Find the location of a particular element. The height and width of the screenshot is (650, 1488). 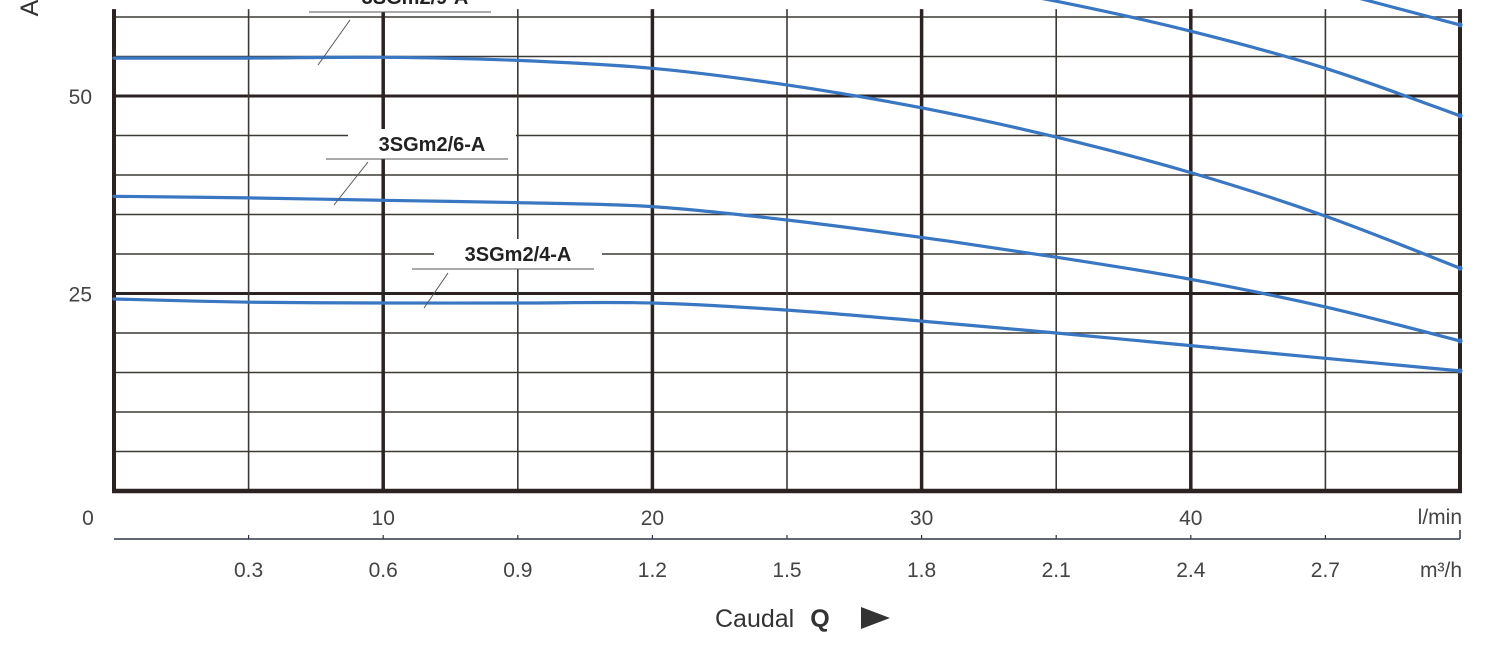

x-tick-label-m3h: 1.8 is located at coordinates (921, 570).